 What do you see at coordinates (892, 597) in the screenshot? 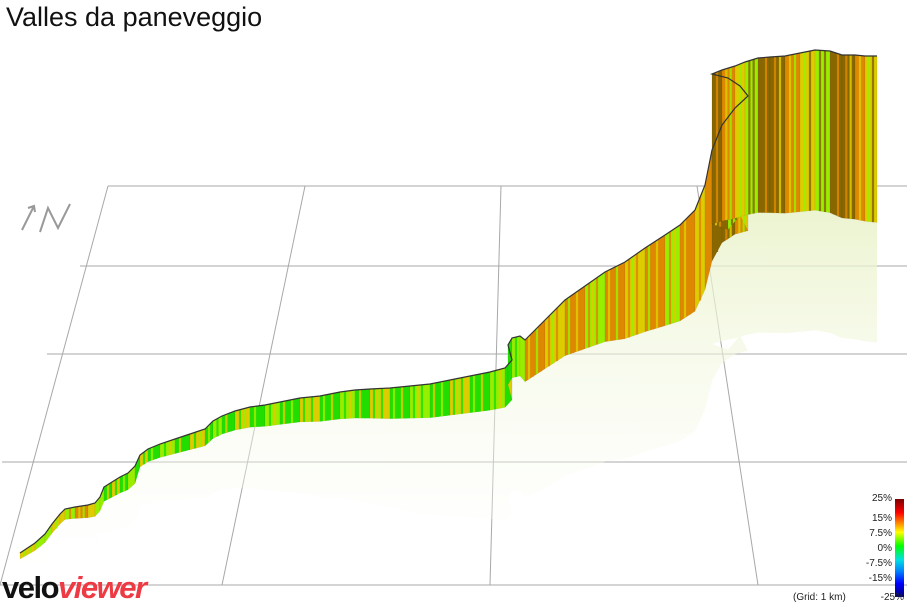
I see `scale-label-minus-25: -25%` at bounding box center [892, 597].